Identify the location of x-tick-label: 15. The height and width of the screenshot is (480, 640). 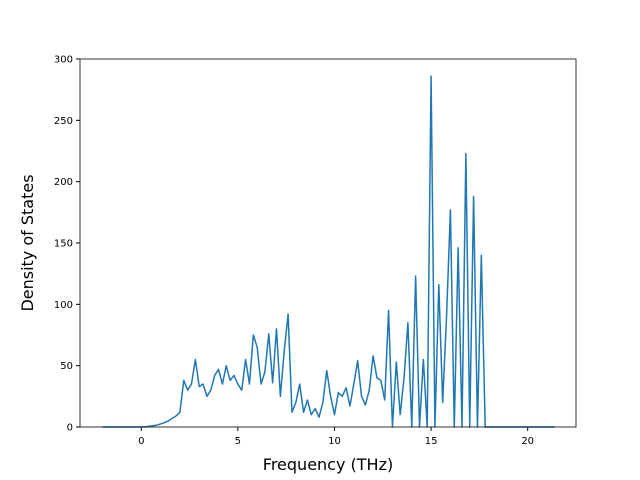
(431, 441).